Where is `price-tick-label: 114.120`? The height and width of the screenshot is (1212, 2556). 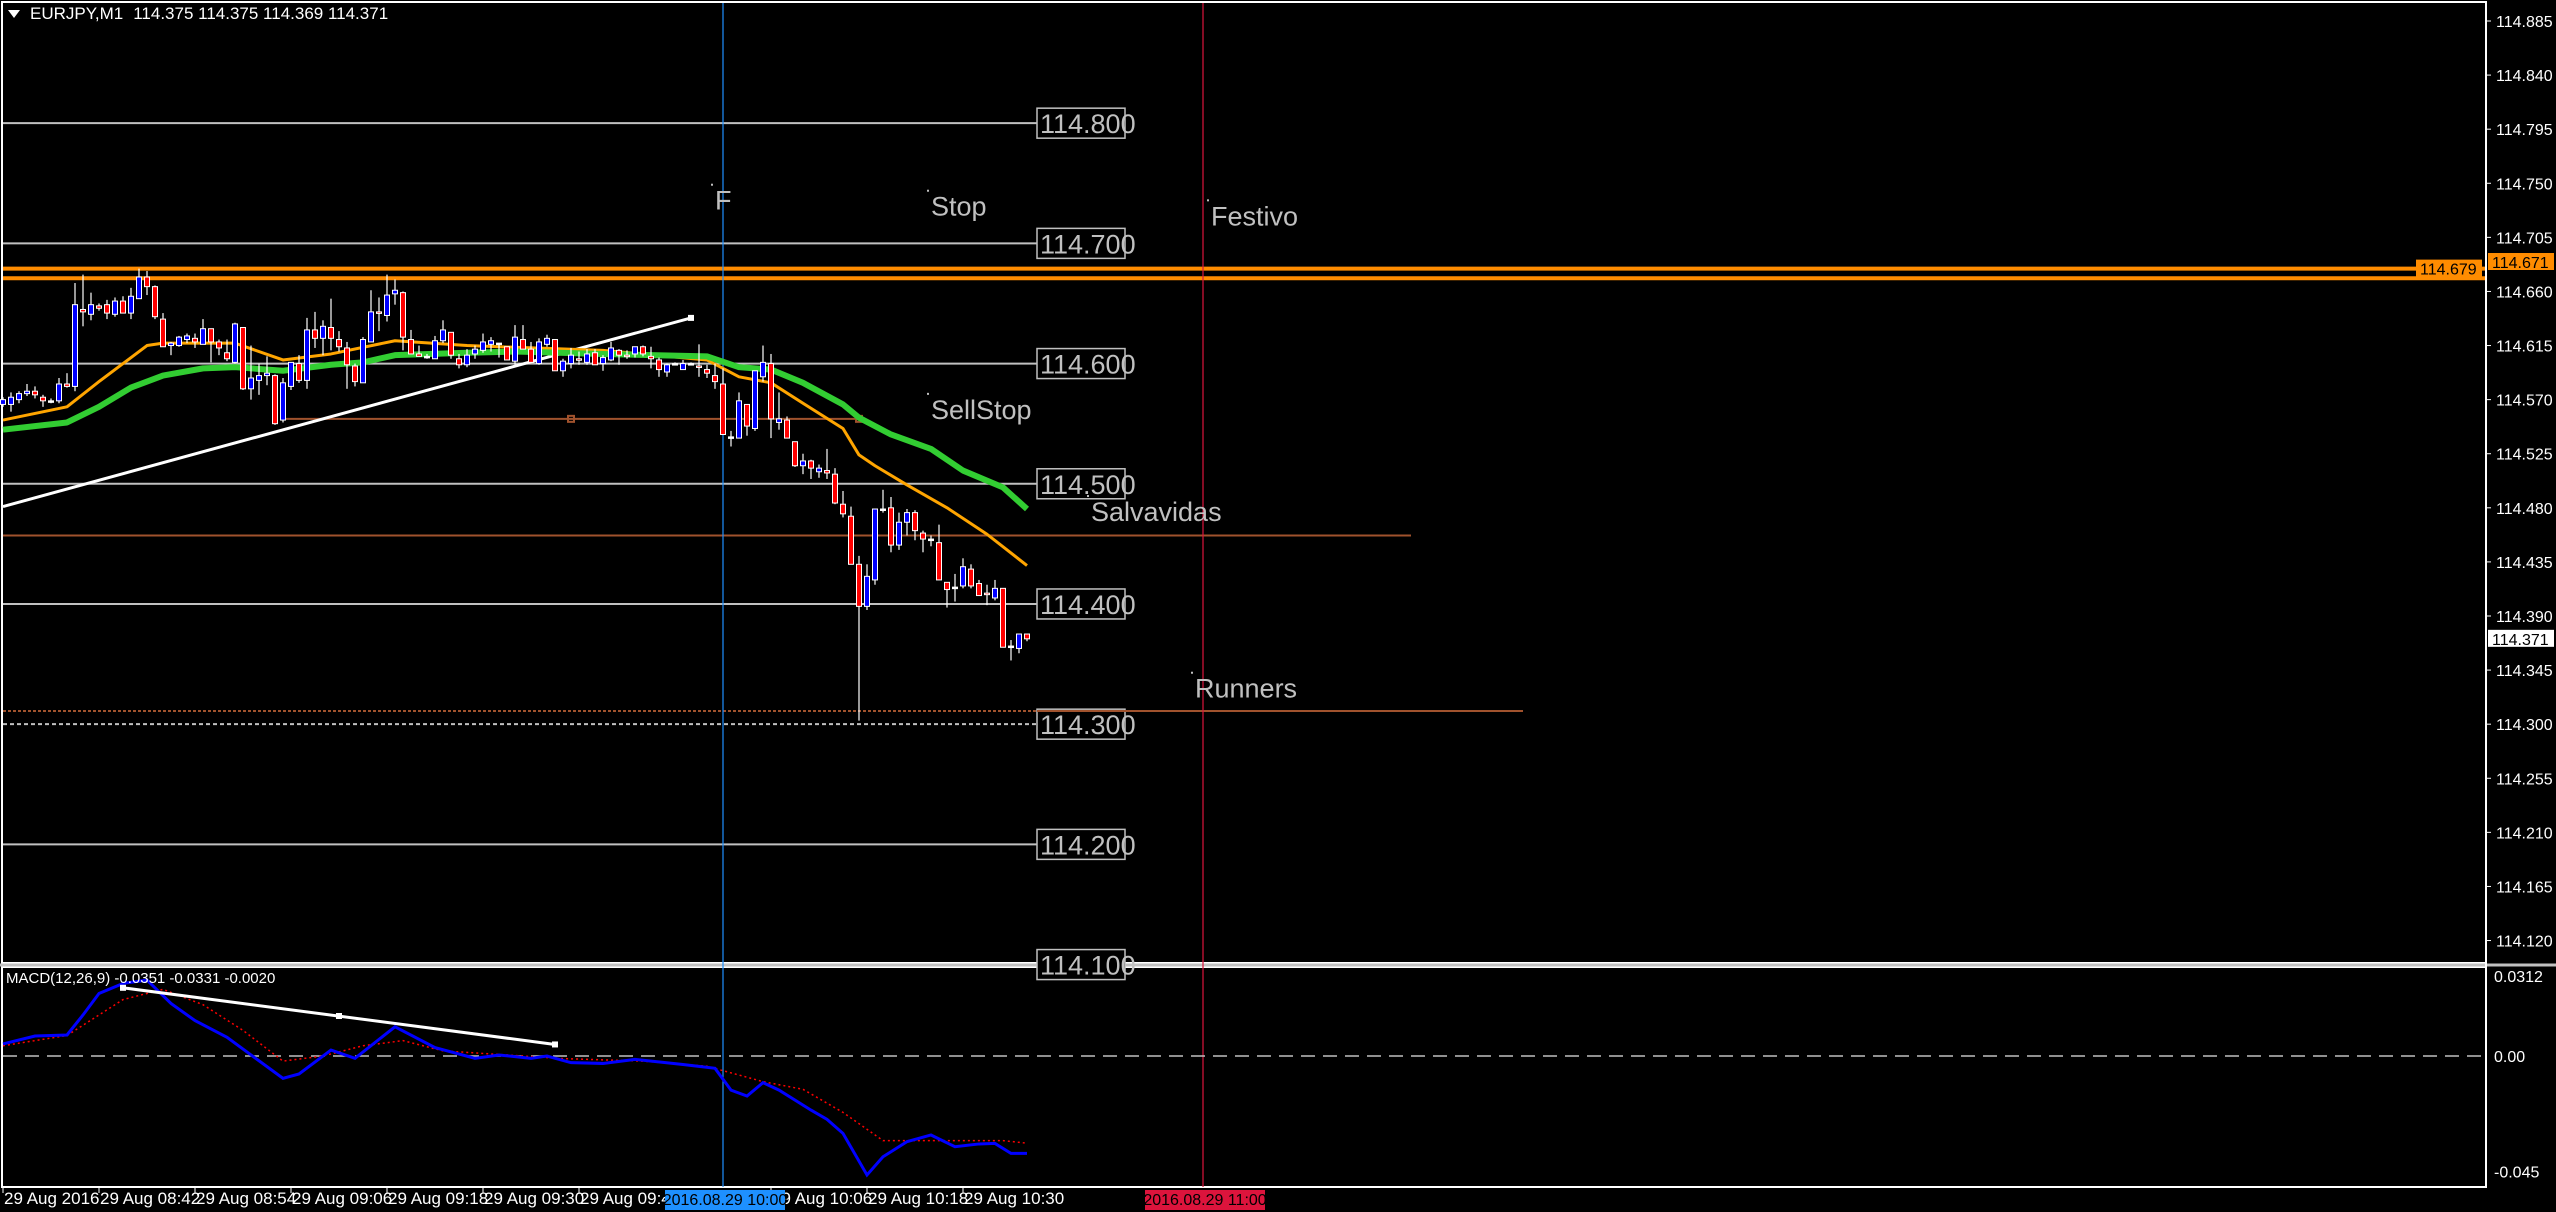 price-tick-label: 114.120 is located at coordinates (2524, 942).